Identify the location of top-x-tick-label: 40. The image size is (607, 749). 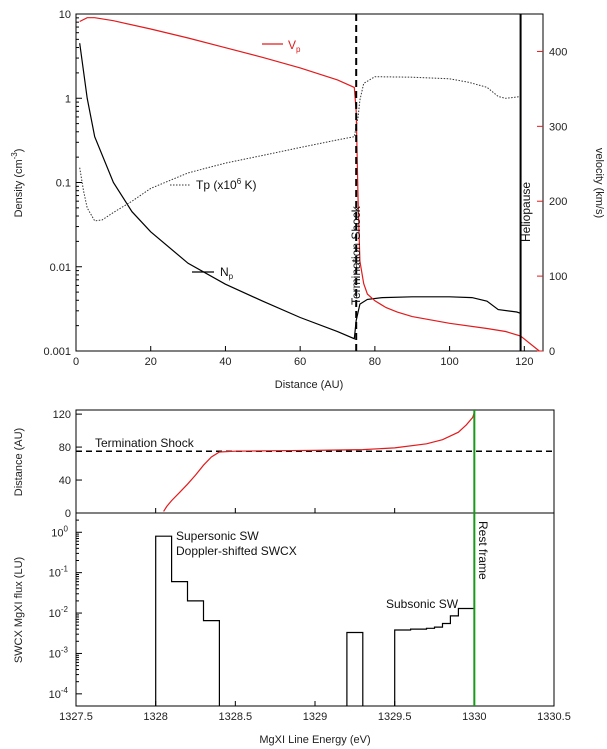
(225, 362).